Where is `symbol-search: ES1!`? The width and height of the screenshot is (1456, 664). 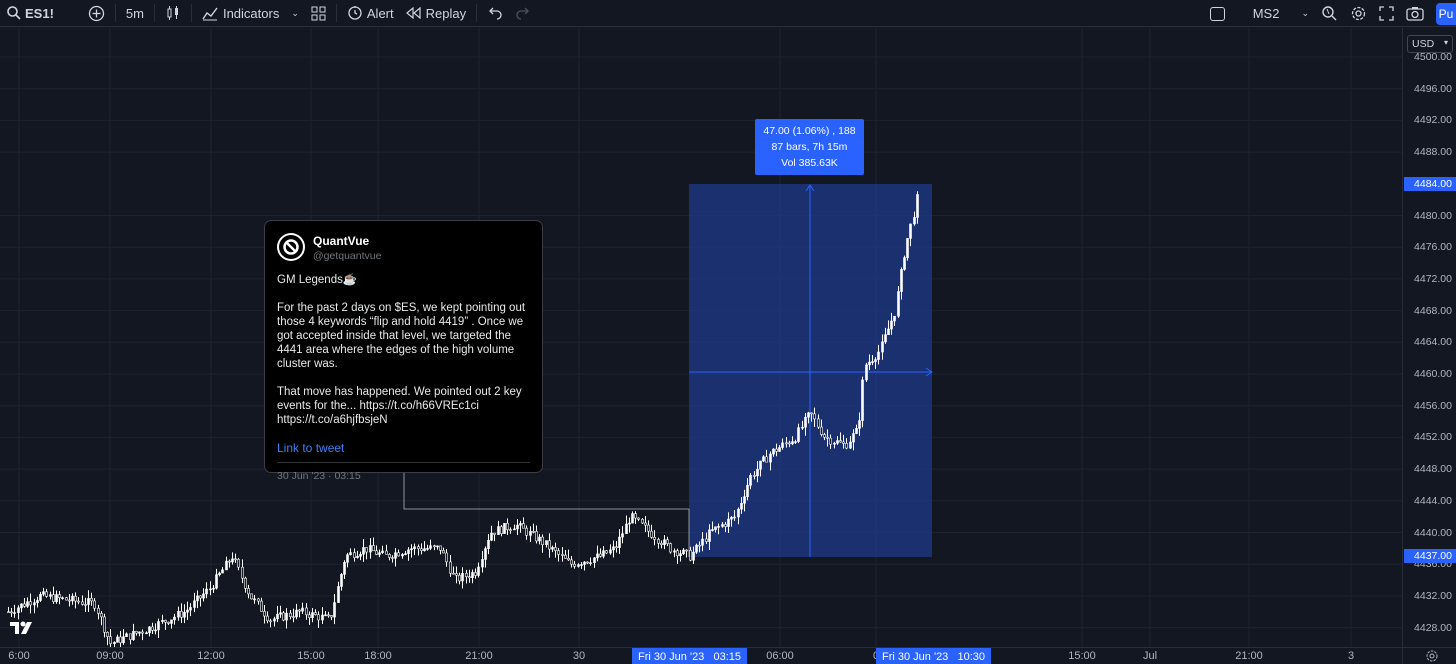 symbol-search: ES1! is located at coordinates (30, 13).